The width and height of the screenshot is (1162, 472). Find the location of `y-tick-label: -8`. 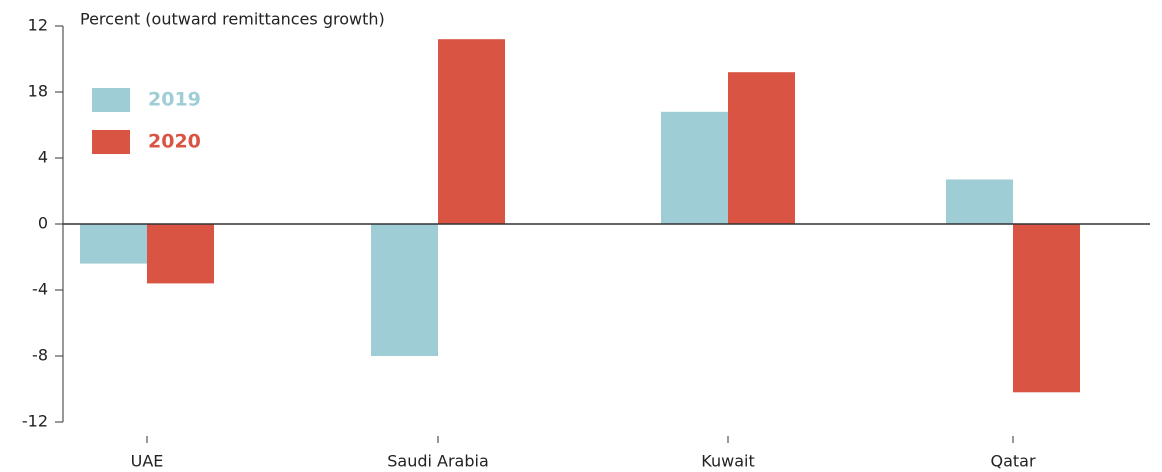

y-tick-label: -8 is located at coordinates (40, 355).